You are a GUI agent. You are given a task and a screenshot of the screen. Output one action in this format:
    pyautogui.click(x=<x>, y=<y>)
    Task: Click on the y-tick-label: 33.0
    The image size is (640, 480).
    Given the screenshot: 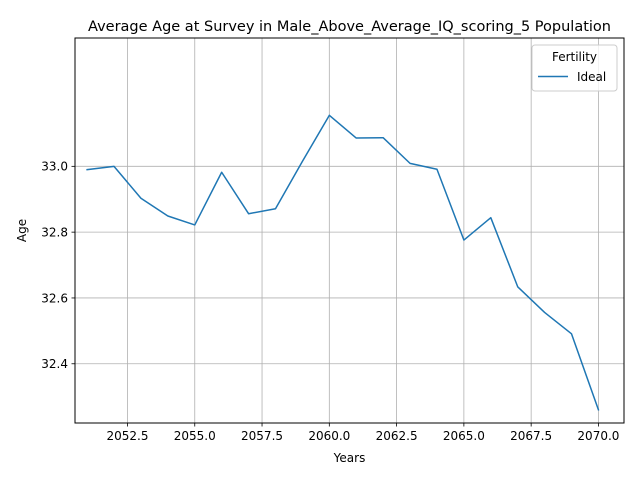 What is the action you would take?
    pyautogui.click(x=54, y=167)
    